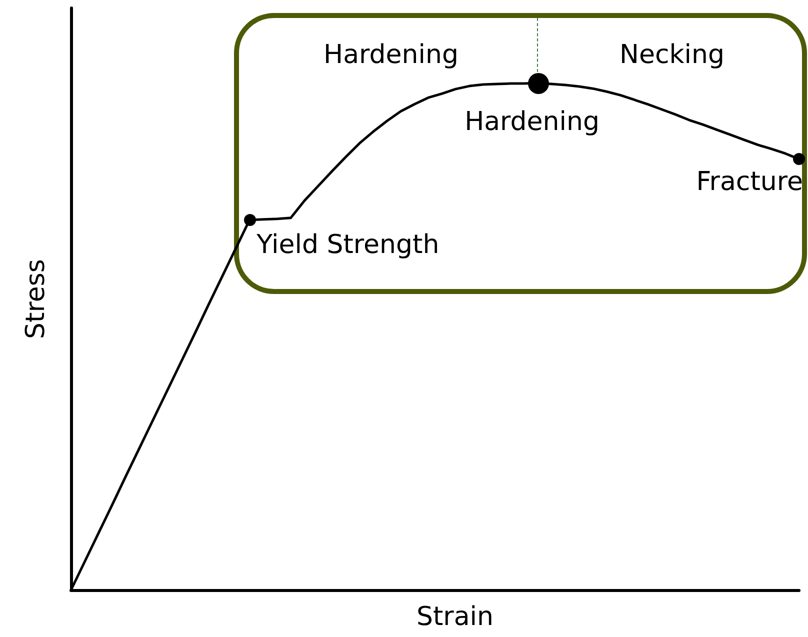 This screenshot has height=637, width=808. Describe the element at coordinates (36, 299) in the screenshot. I see `y-axis-title: Stress` at that location.